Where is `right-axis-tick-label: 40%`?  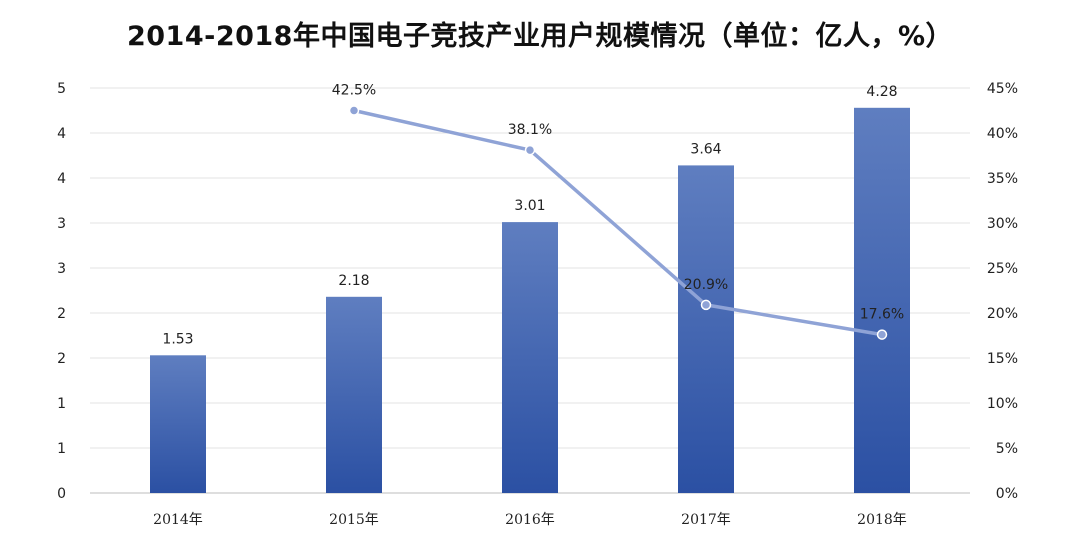 right-axis-tick-label: 40% is located at coordinates (1002, 134).